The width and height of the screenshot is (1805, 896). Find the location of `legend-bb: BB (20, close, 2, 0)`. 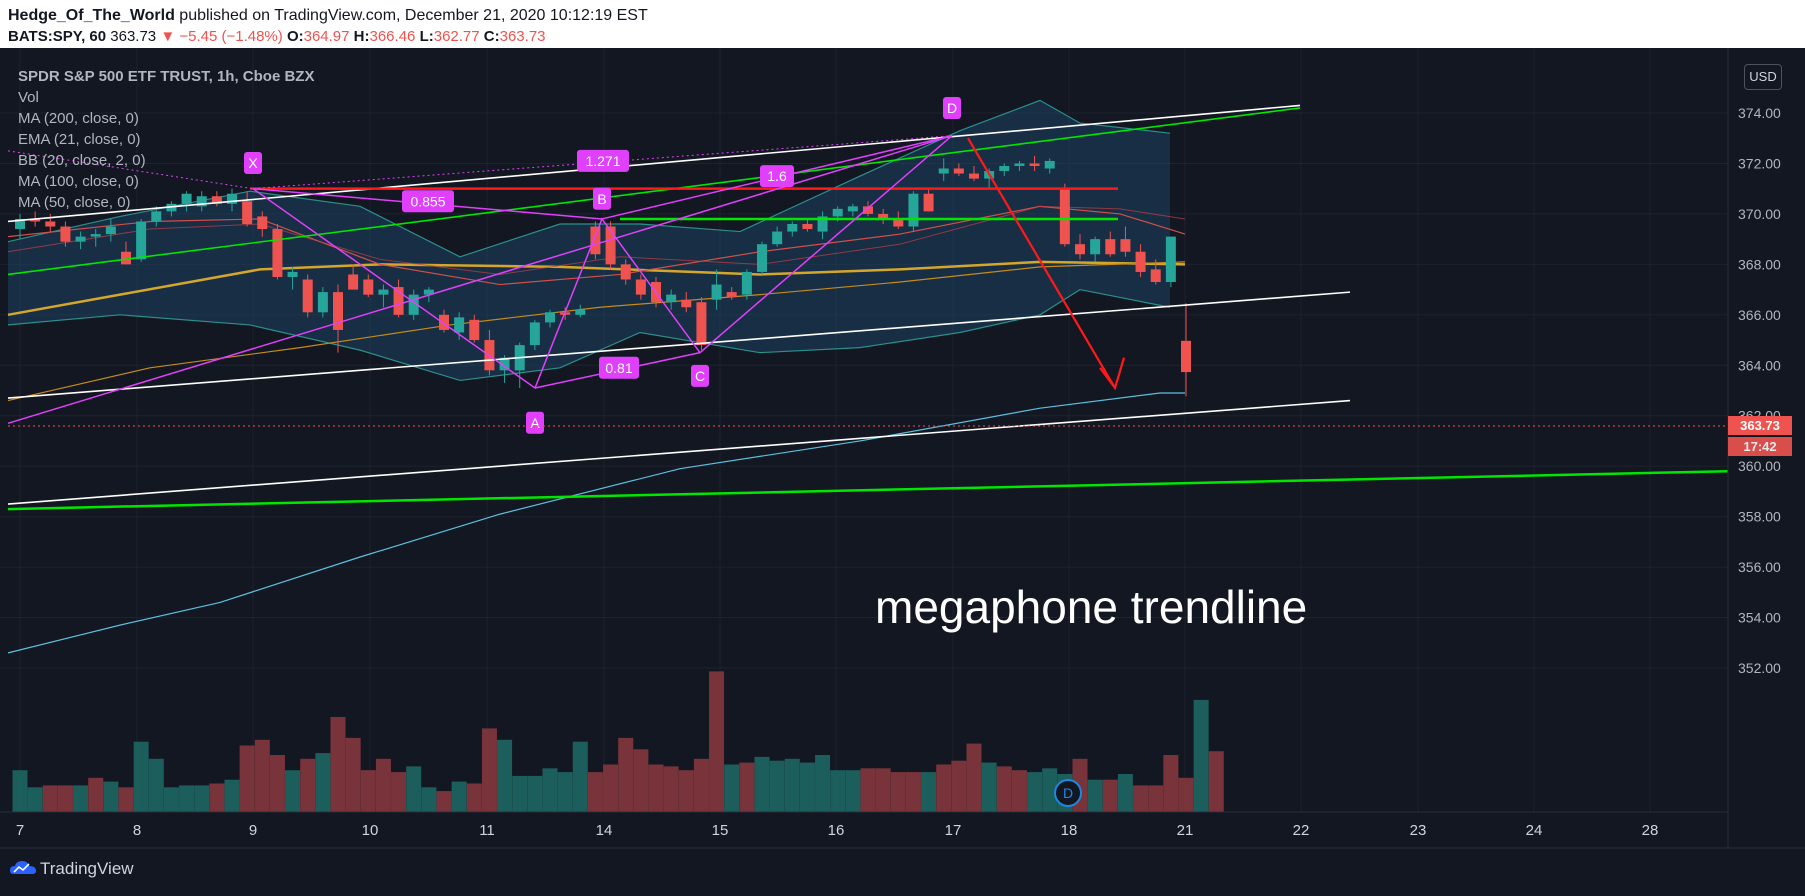

legend-bb: BB (20, close, 2, 0) is located at coordinates (82, 160).